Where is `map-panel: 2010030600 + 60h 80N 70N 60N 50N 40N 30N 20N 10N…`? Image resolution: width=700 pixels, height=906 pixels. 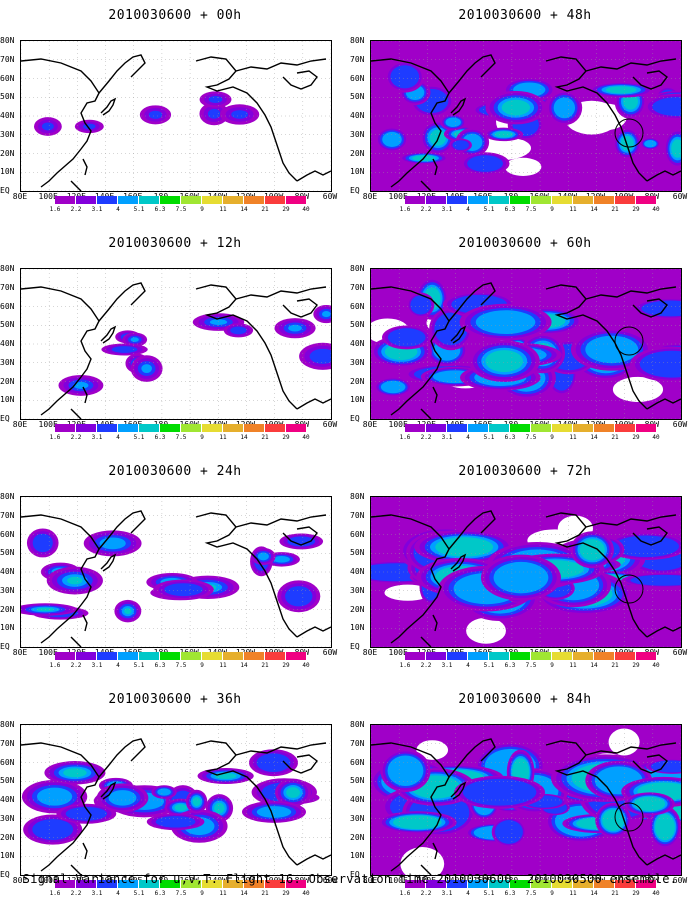 map-panel: 2010030600 + 60h 80N 70N 60N 50N 40N 30N 20N 10N… is located at coordinates (525, 339).